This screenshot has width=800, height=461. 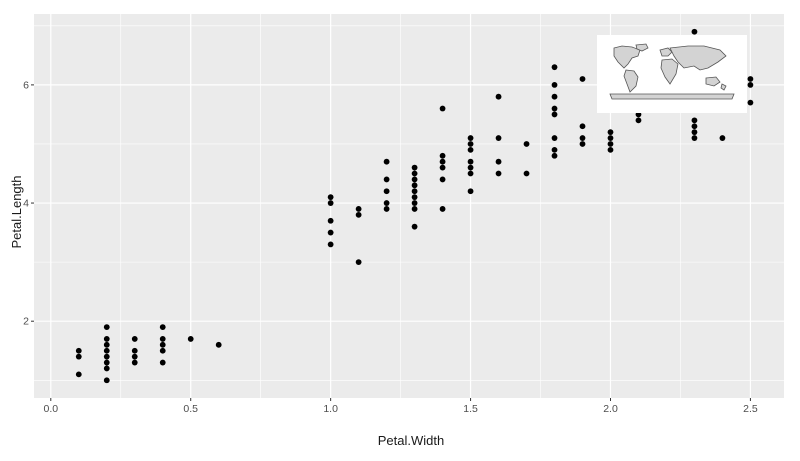 What do you see at coordinates (26, 85) in the screenshot?
I see `y-tick-label: 6` at bounding box center [26, 85].